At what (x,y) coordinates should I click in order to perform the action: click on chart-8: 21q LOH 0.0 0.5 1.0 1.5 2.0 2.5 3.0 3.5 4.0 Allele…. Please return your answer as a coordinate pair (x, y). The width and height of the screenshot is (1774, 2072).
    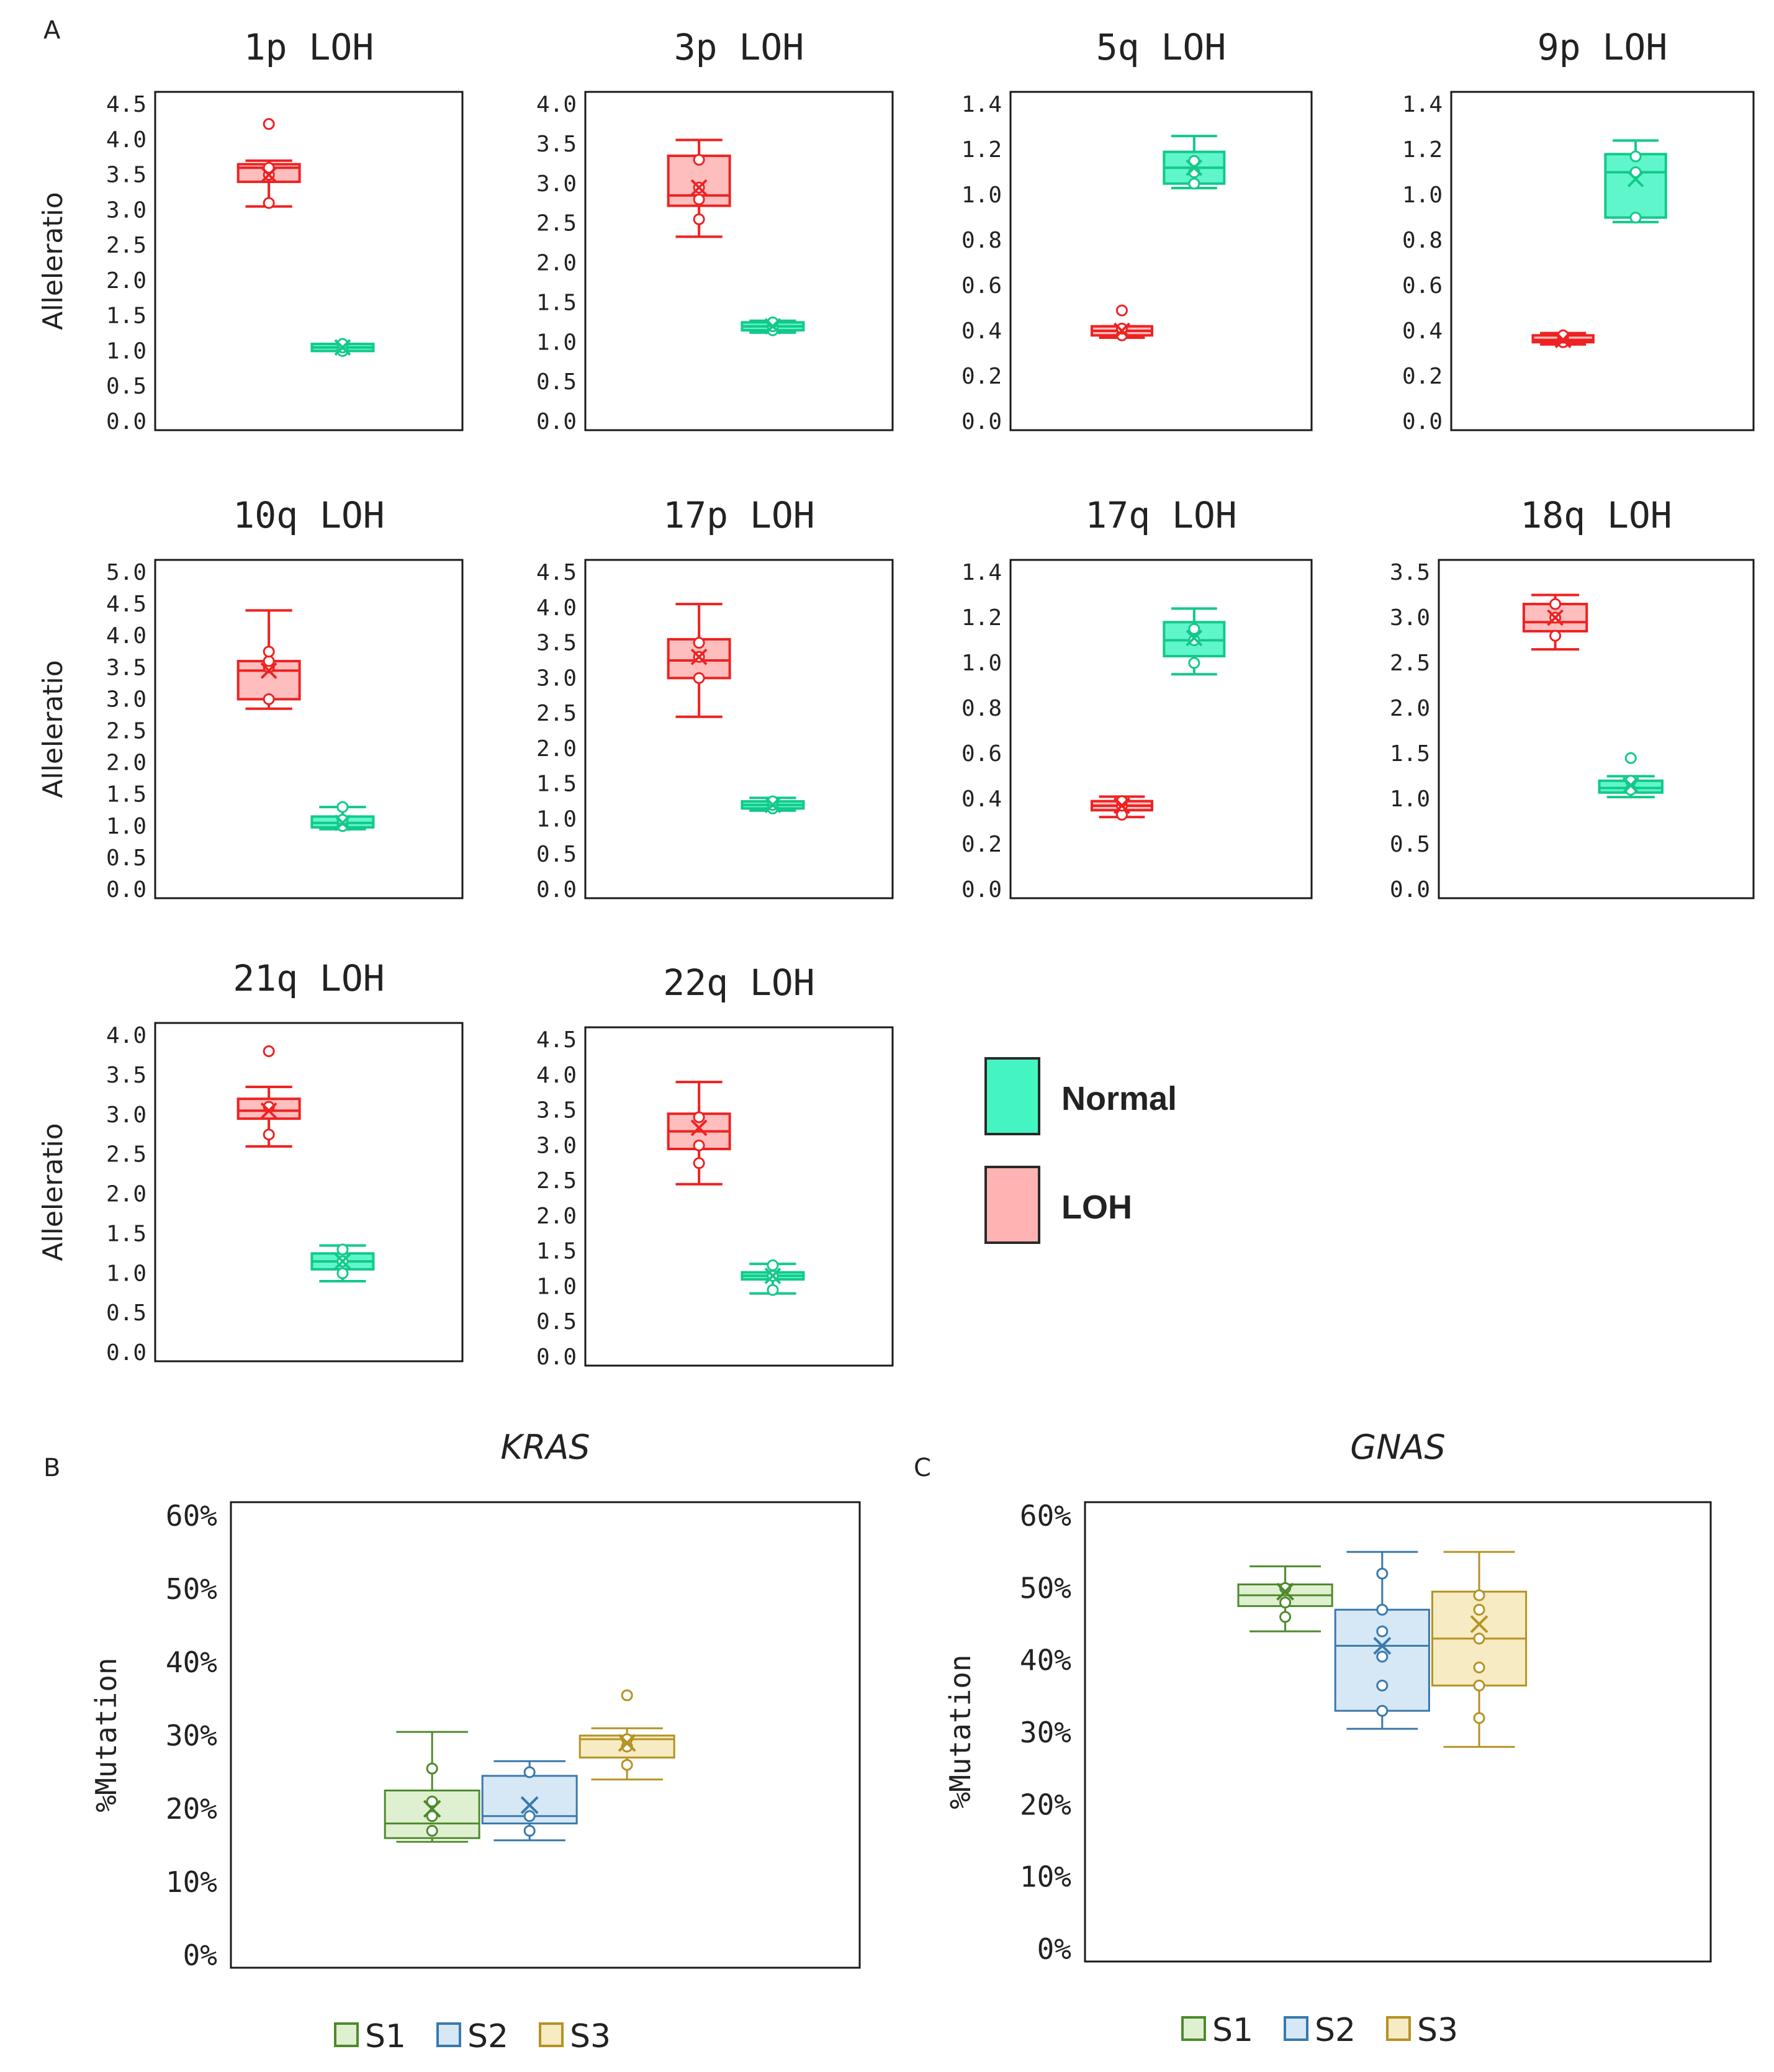
    Looking at the image, I should click on (250, 1161).